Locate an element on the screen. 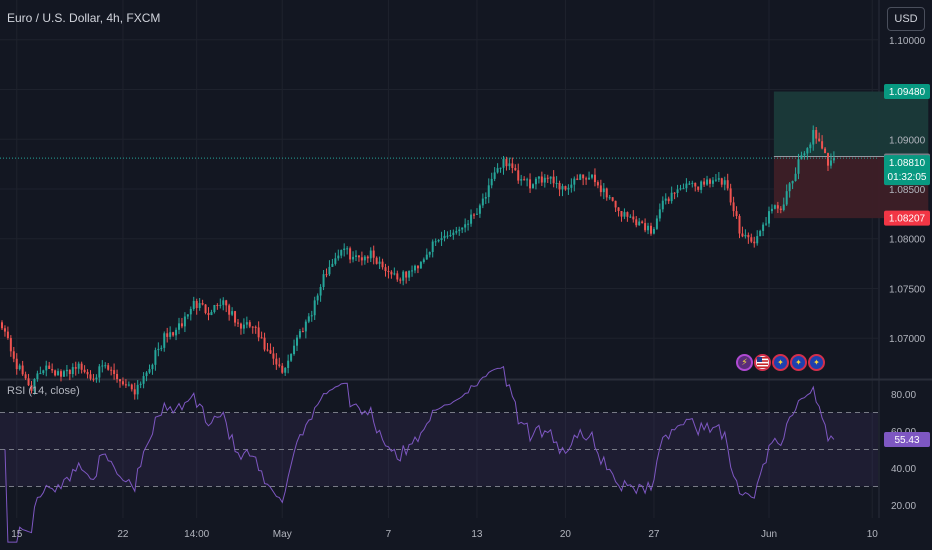 The height and width of the screenshot is (550, 932). time-tick-label: 27 is located at coordinates (654, 534).